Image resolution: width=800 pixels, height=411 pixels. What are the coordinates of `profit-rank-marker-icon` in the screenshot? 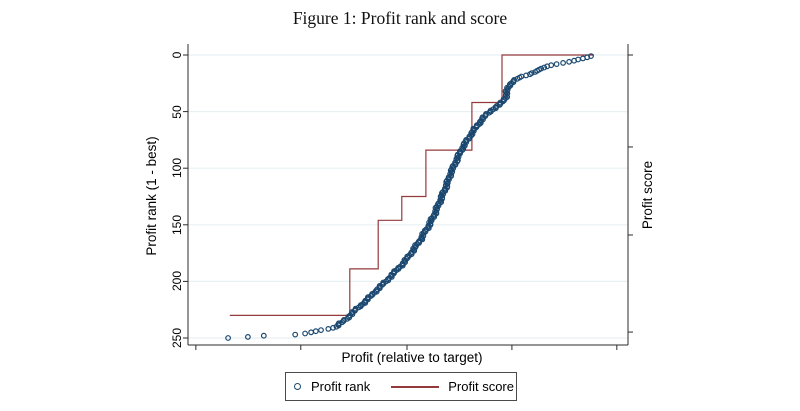 It's located at (297, 386).